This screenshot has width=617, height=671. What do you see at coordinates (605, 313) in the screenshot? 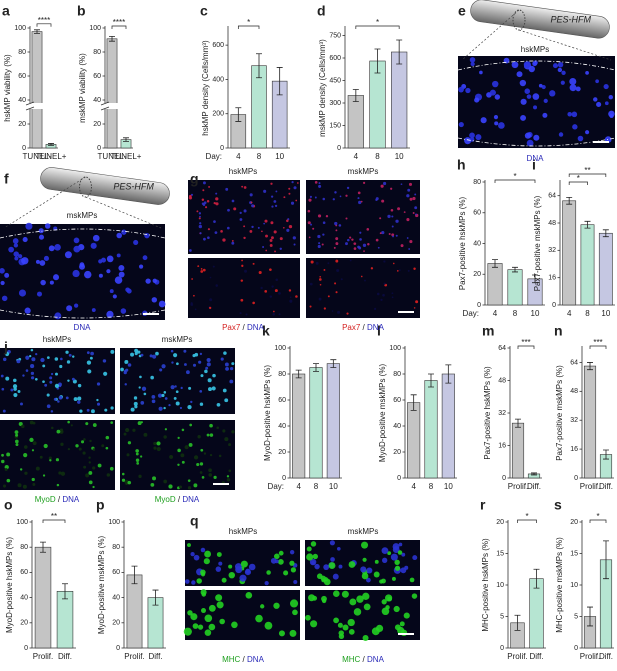
I see `x-tick-label: 10` at bounding box center [605, 313].